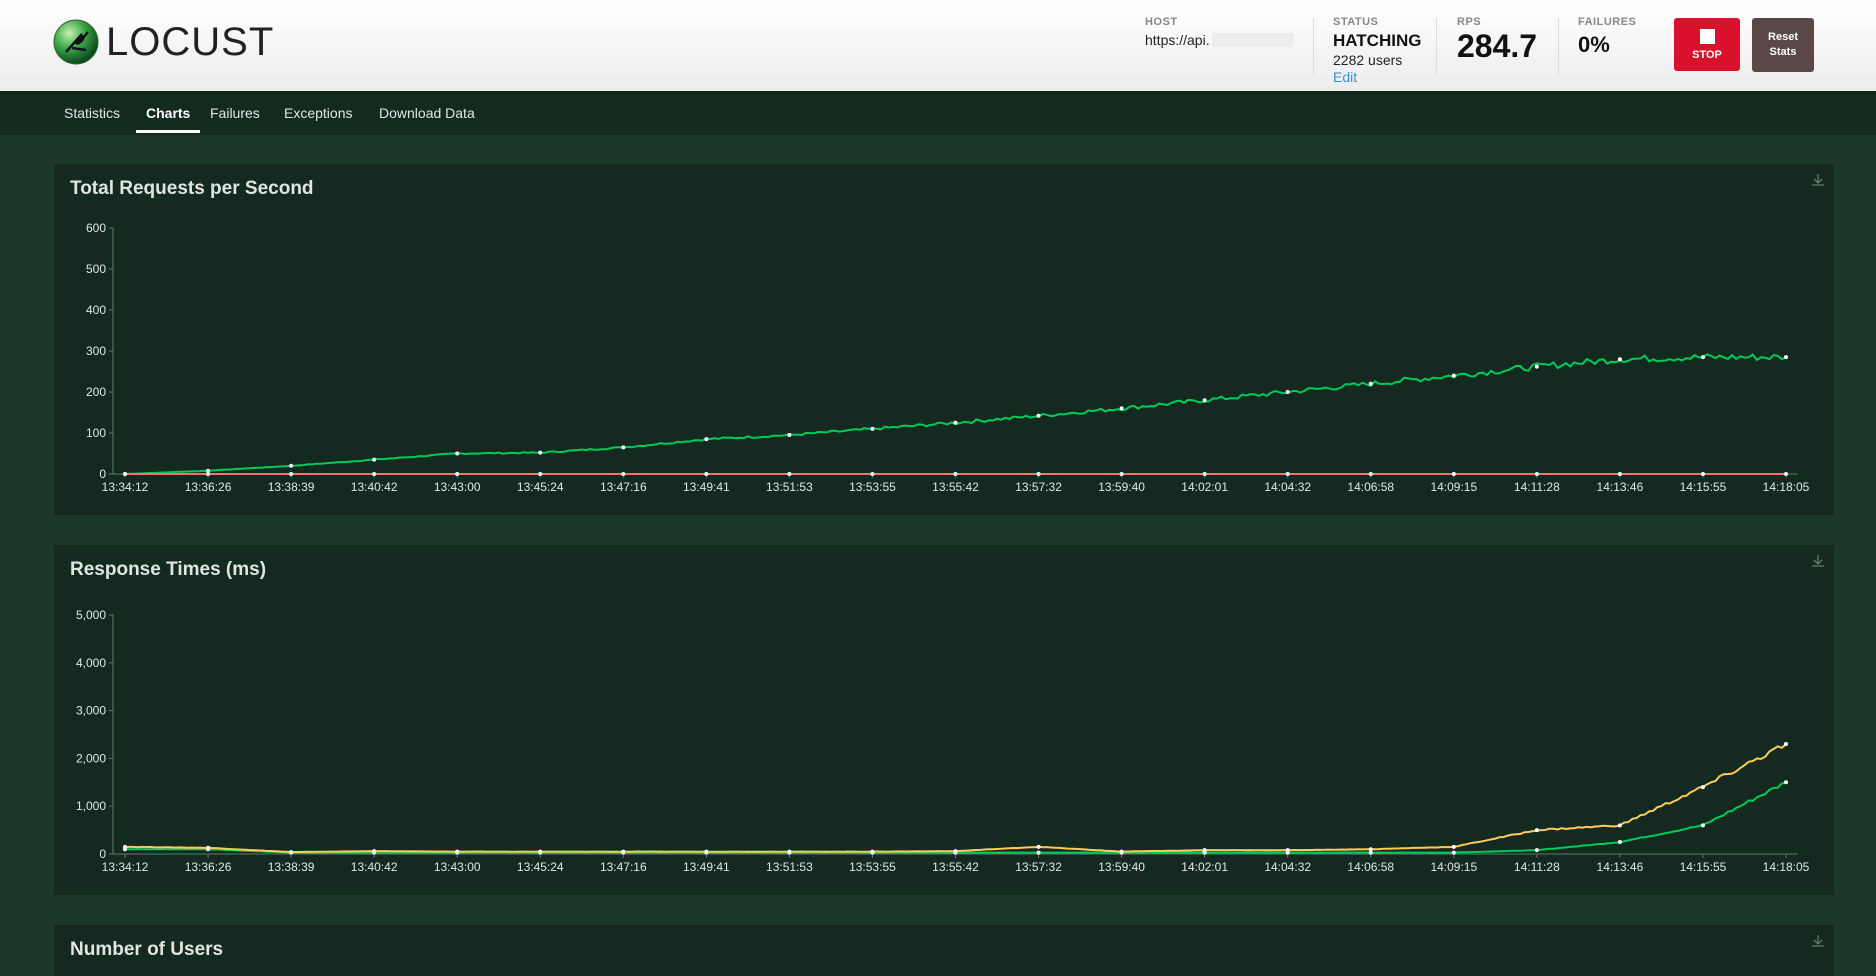 This screenshot has width=1876, height=976. I want to click on host-value: https://api., so click(1219, 40).